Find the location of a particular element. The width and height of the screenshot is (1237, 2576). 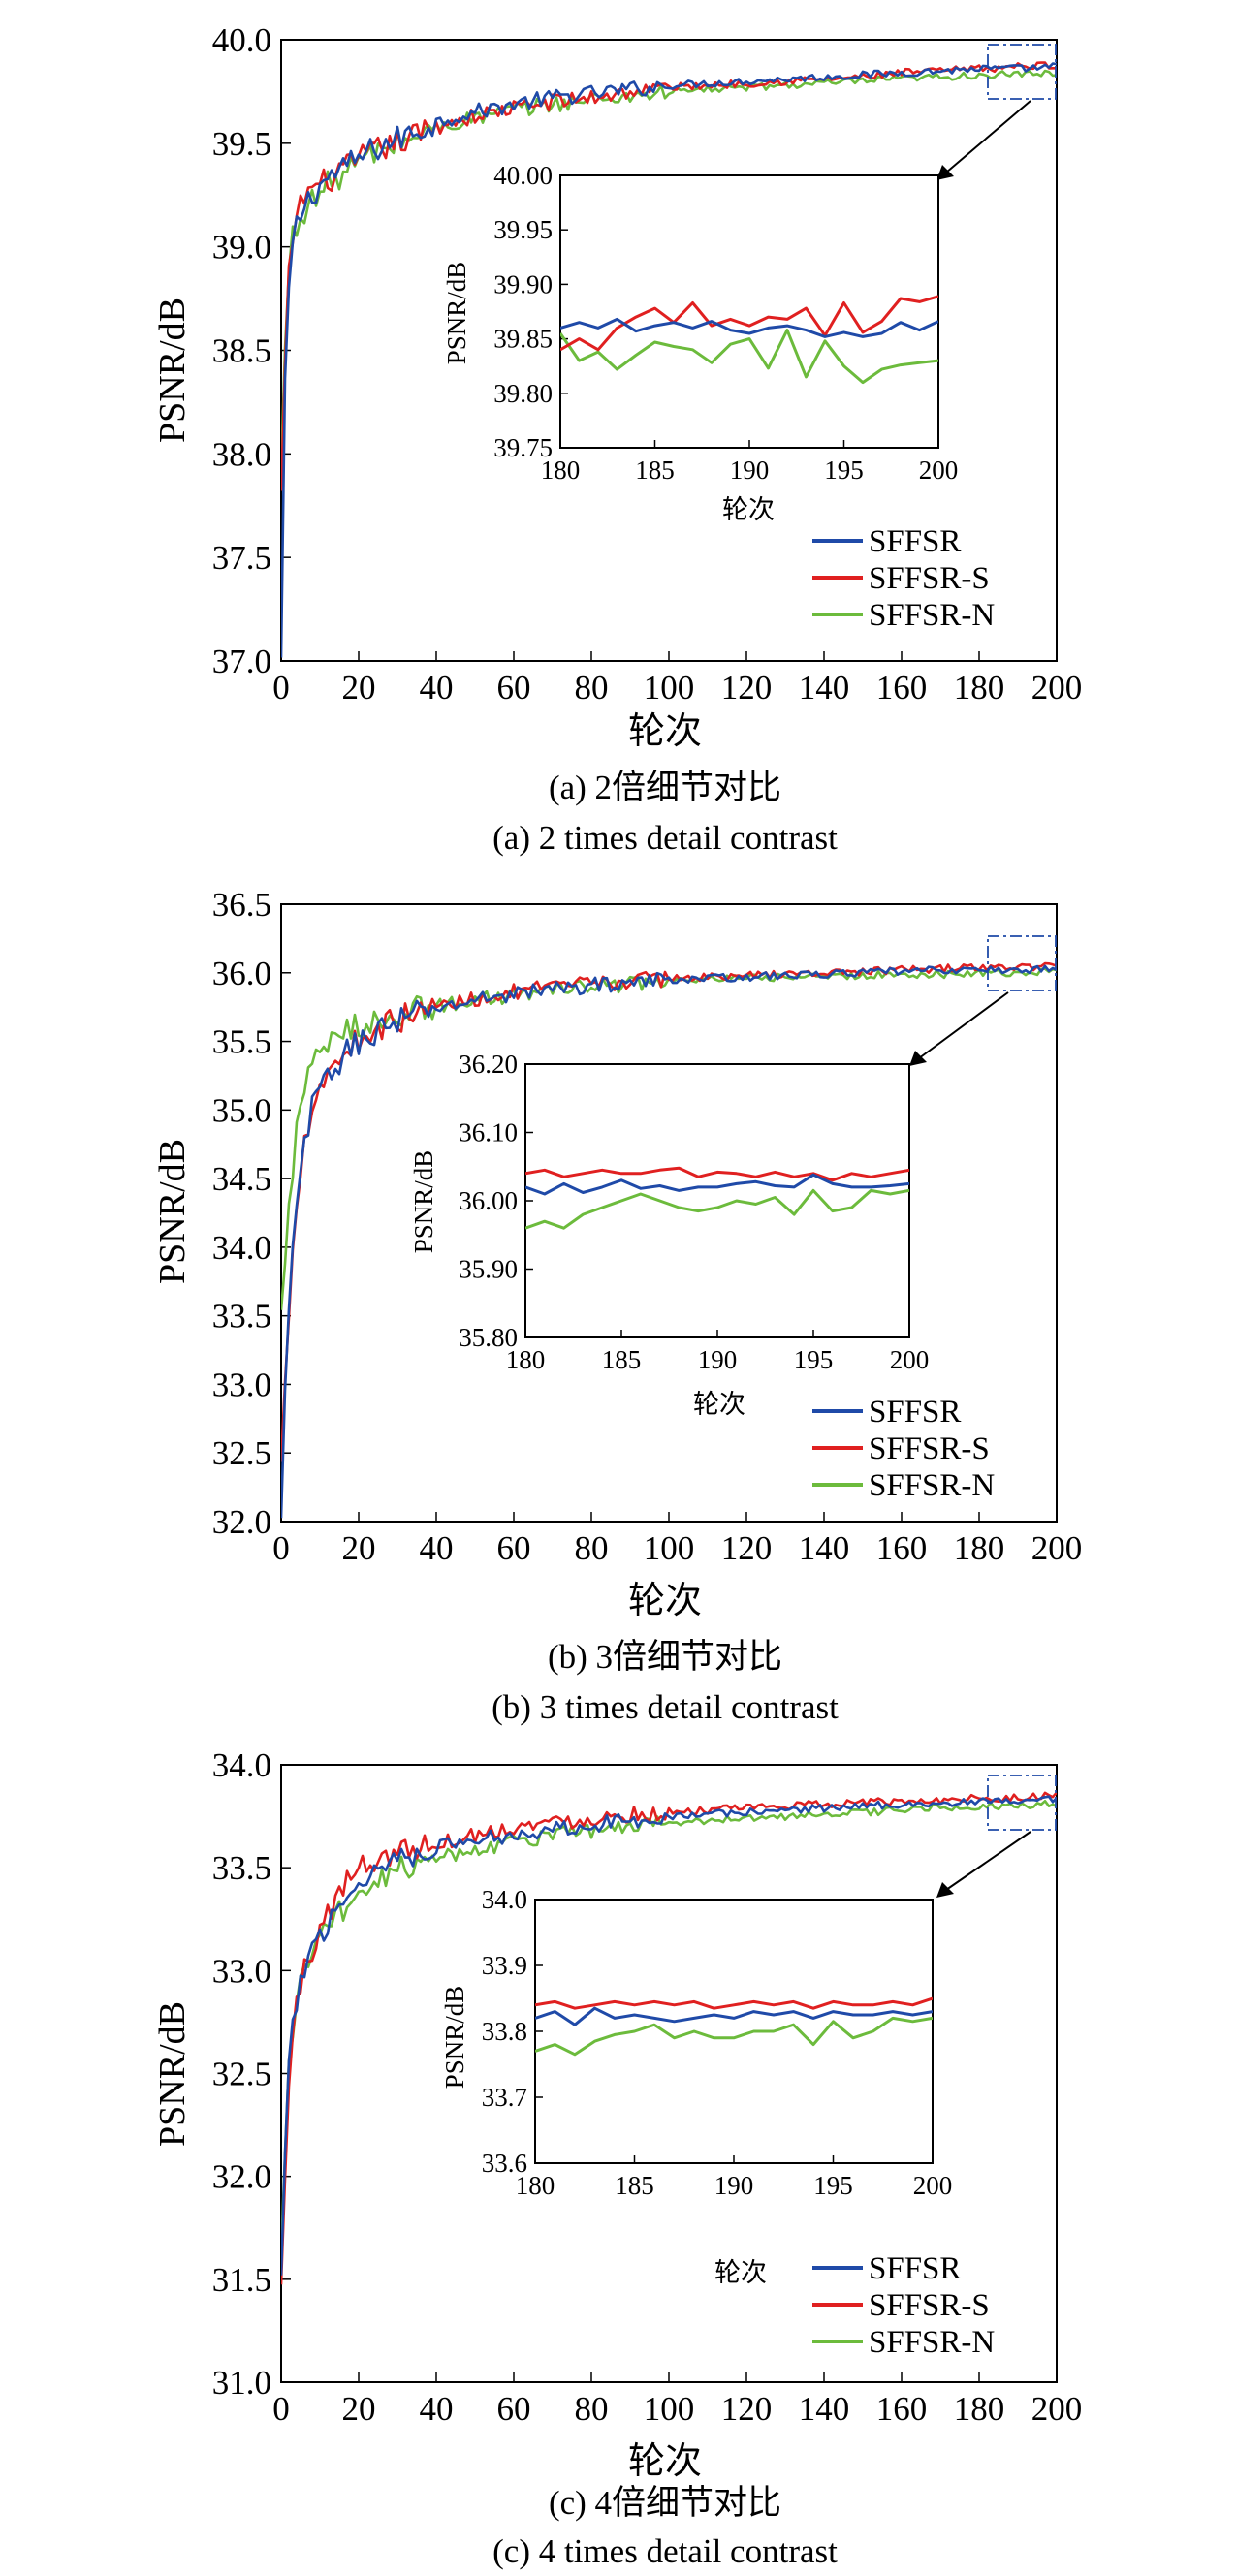

inset-c-x-tick-label: 195 is located at coordinates (833, 2185).